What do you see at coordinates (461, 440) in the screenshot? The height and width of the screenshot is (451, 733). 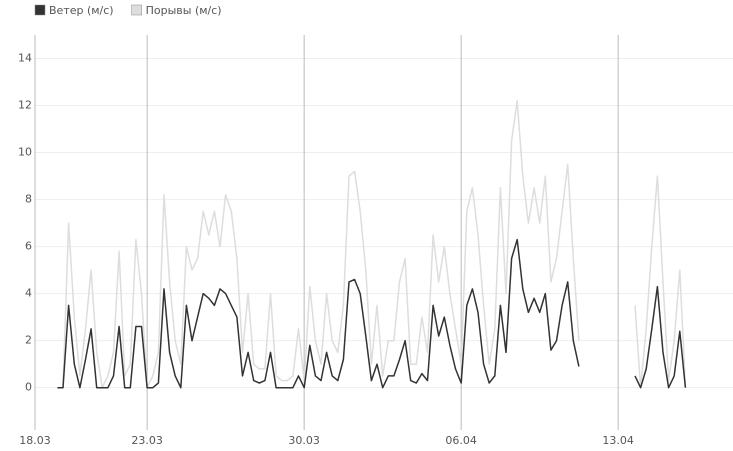 I see `x-tick-label: 06.04` at bounding box center [461, 440].